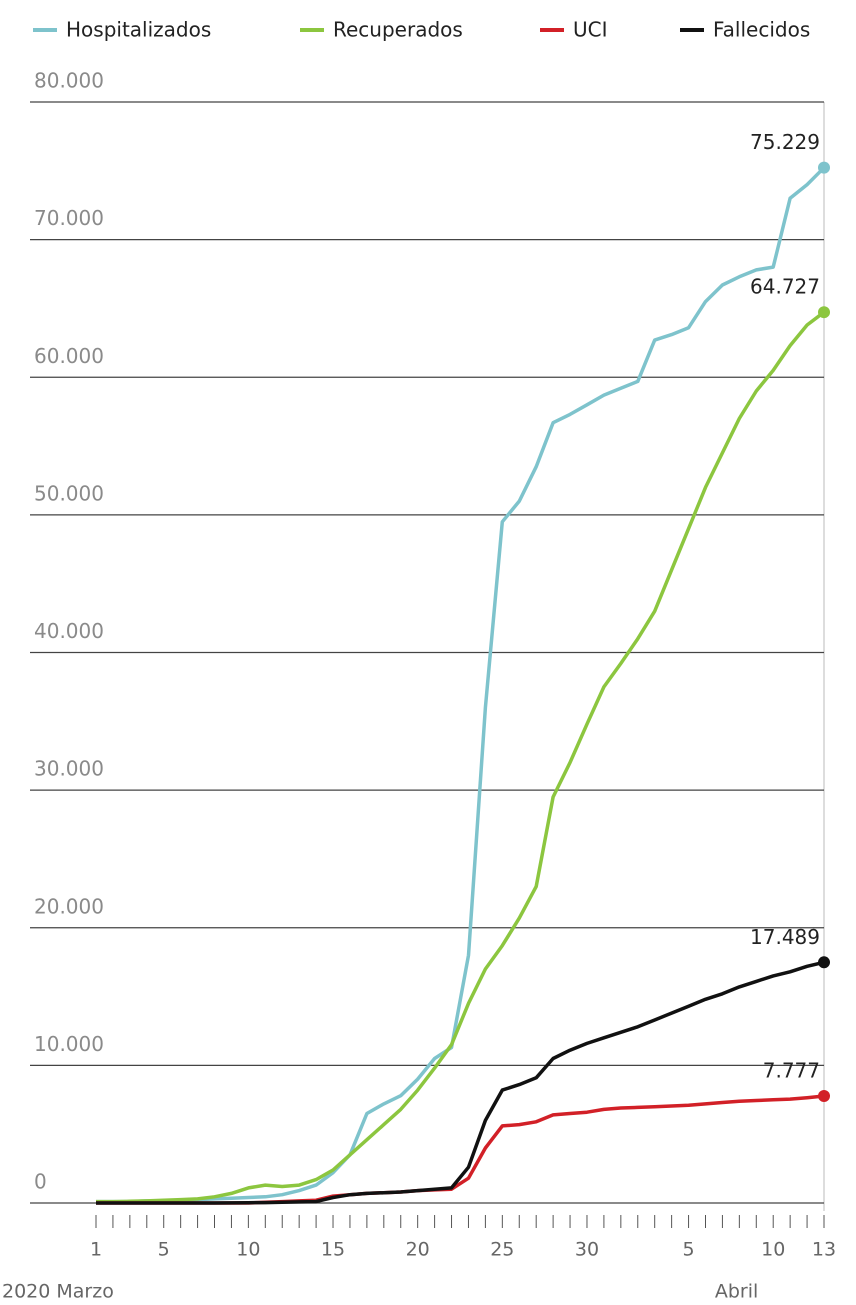 This screenshot has width=856, height=1305. What do you see at coordinates (69, 631) in the screenshot?
I see `y-tick-label: 40.000` at bounding box center [69, 631].